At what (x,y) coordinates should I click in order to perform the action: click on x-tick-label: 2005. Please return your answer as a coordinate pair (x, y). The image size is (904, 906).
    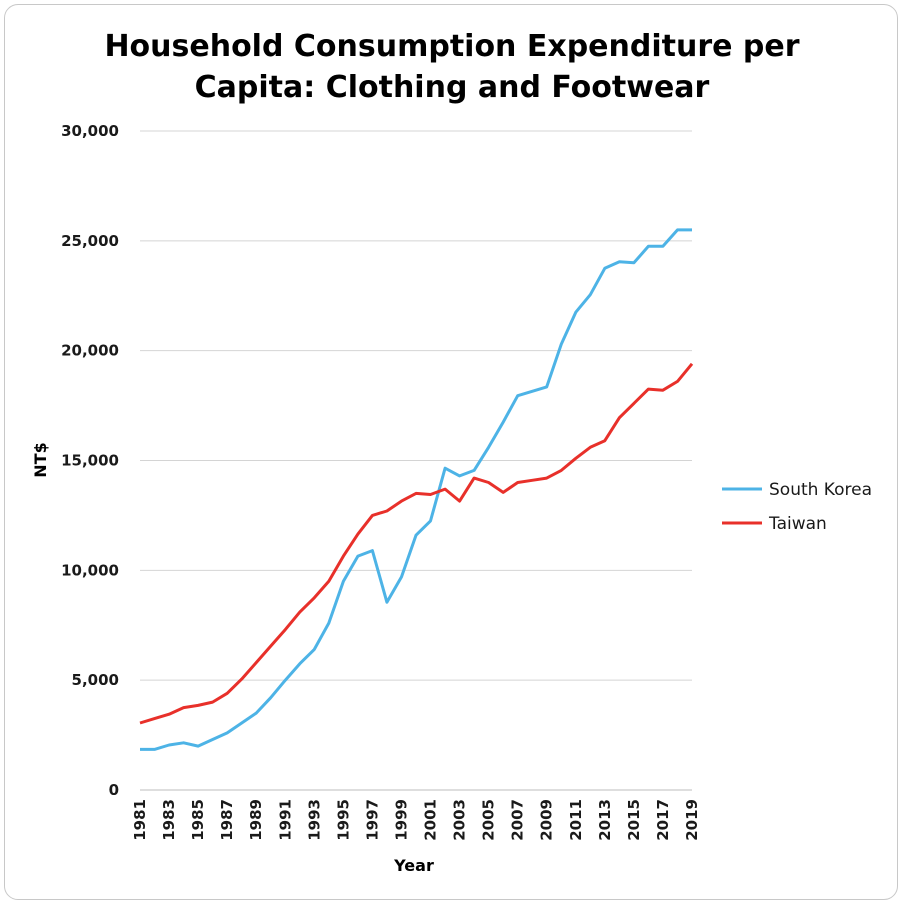
    Looking at the image, I should click on (489, 820).